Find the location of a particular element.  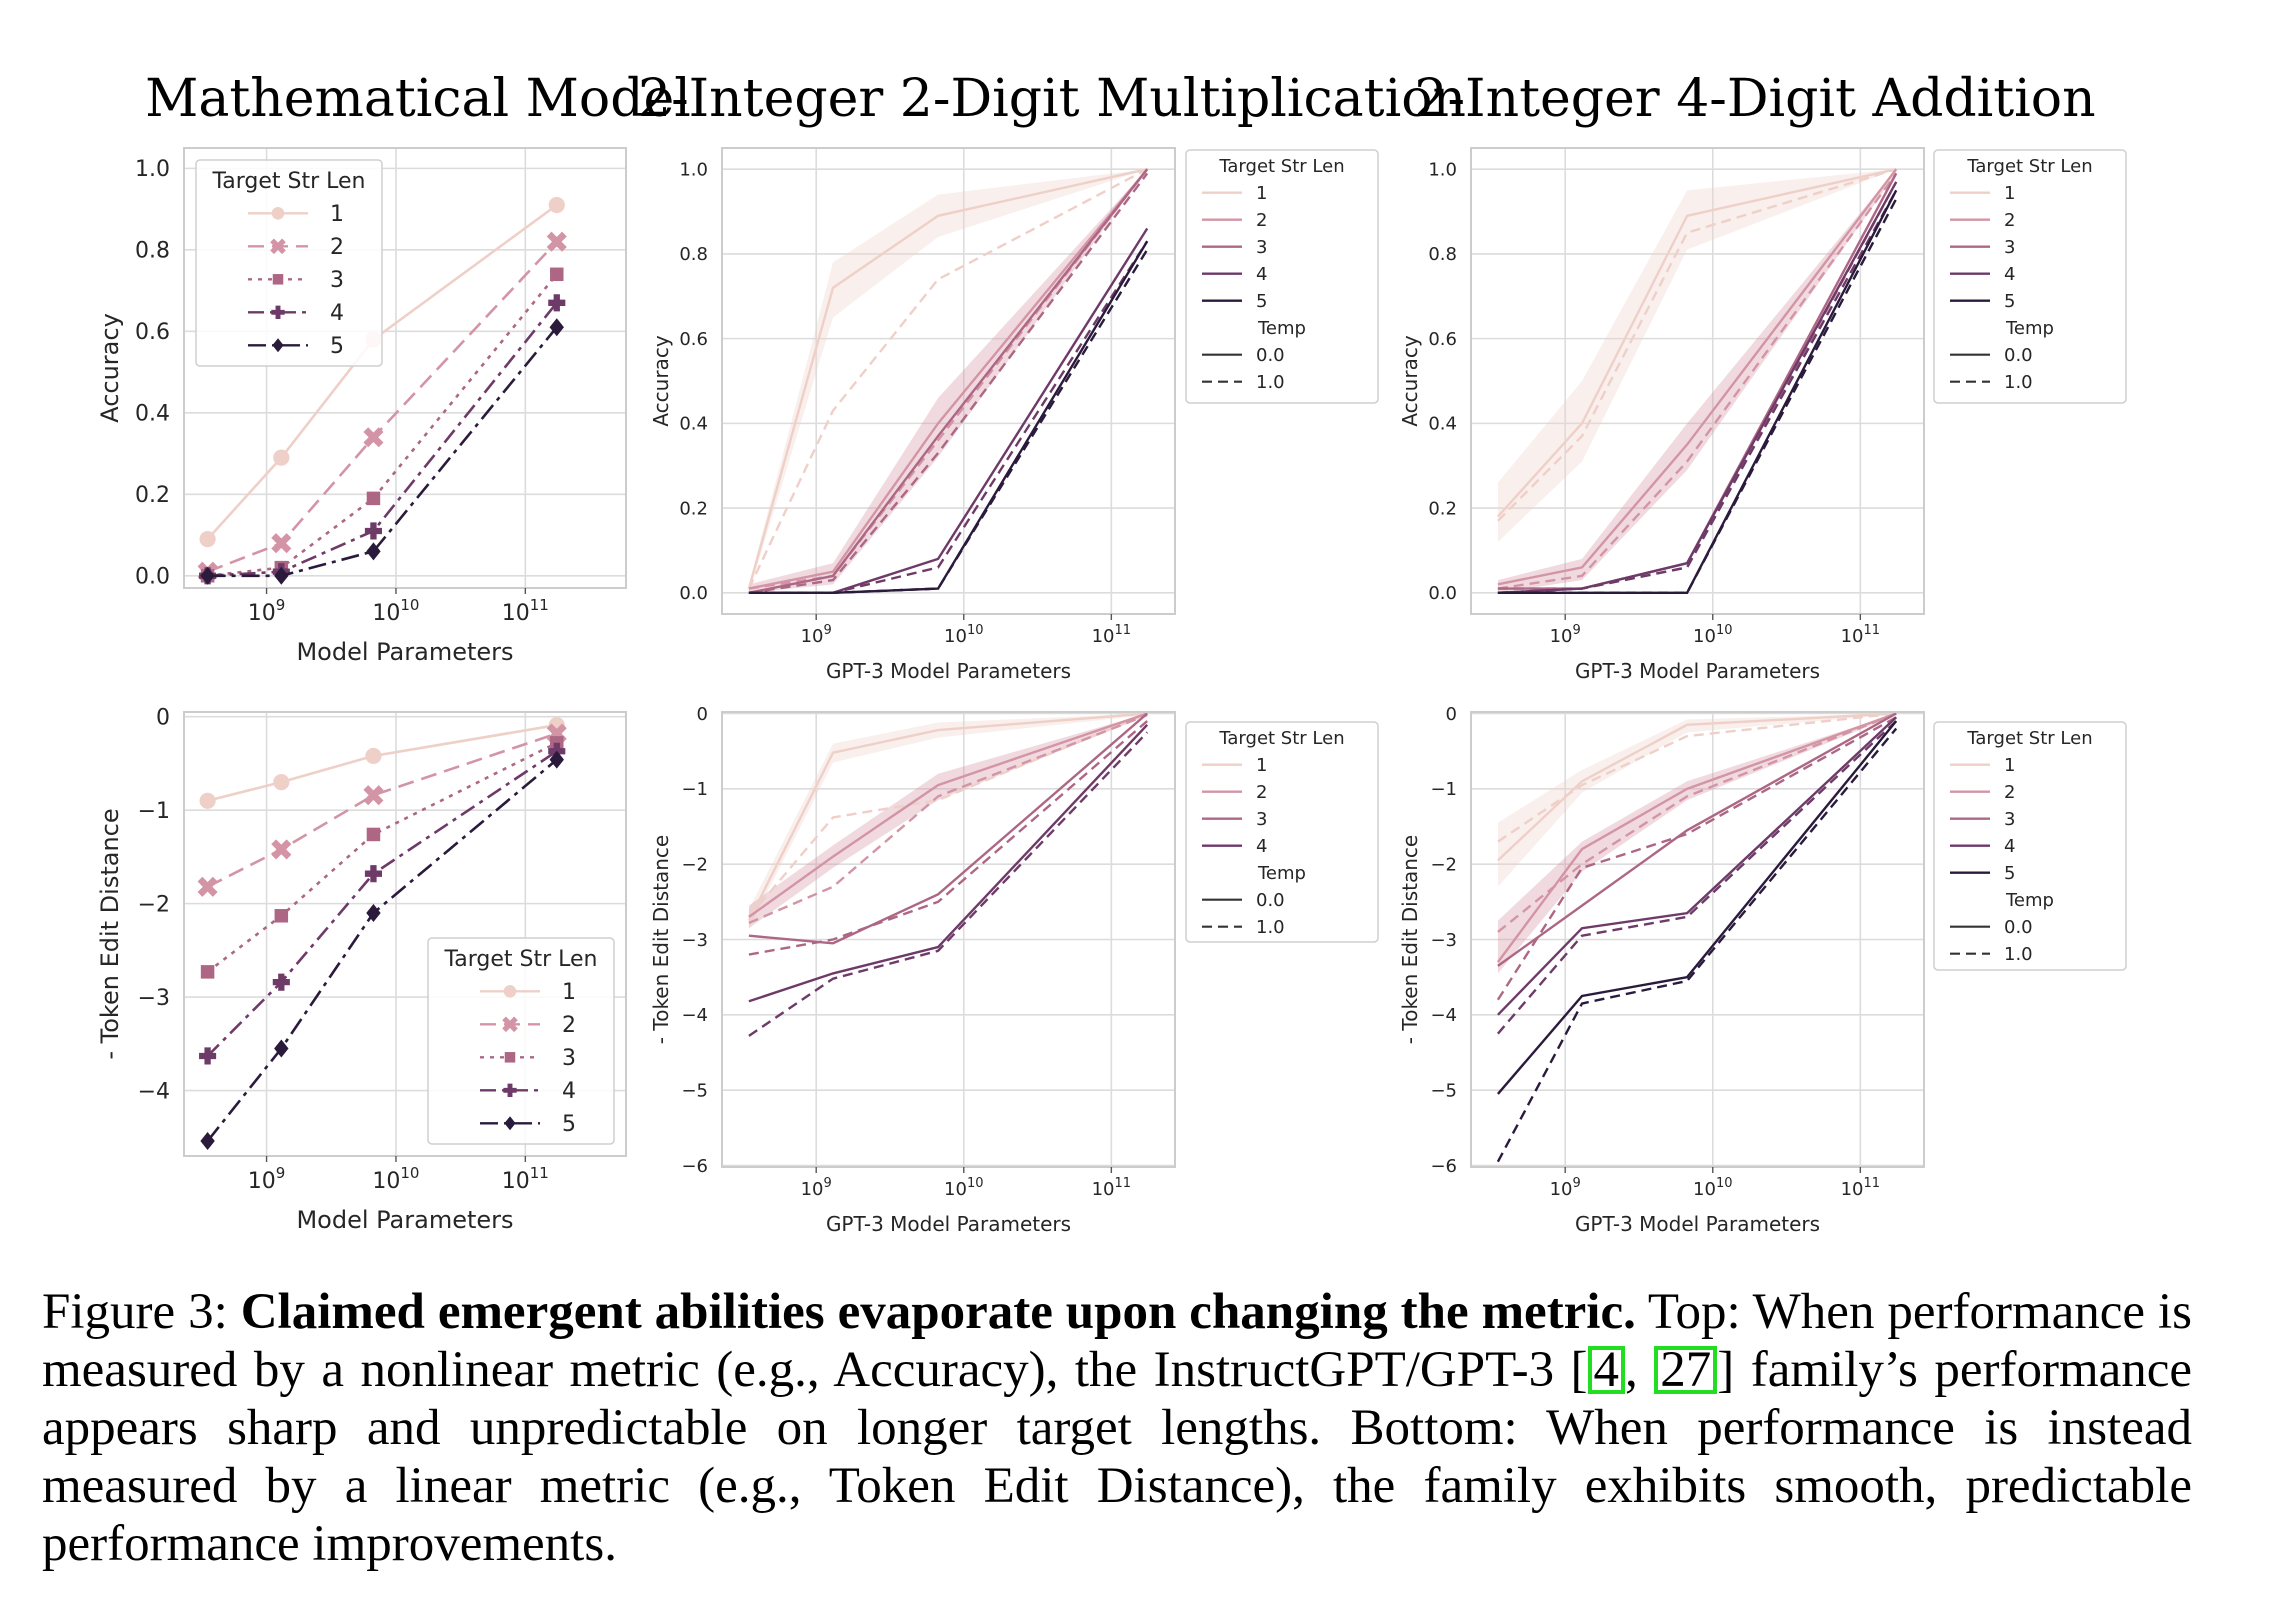

series-line-5-temp-0.0 is located at coordinates (1697, 907).